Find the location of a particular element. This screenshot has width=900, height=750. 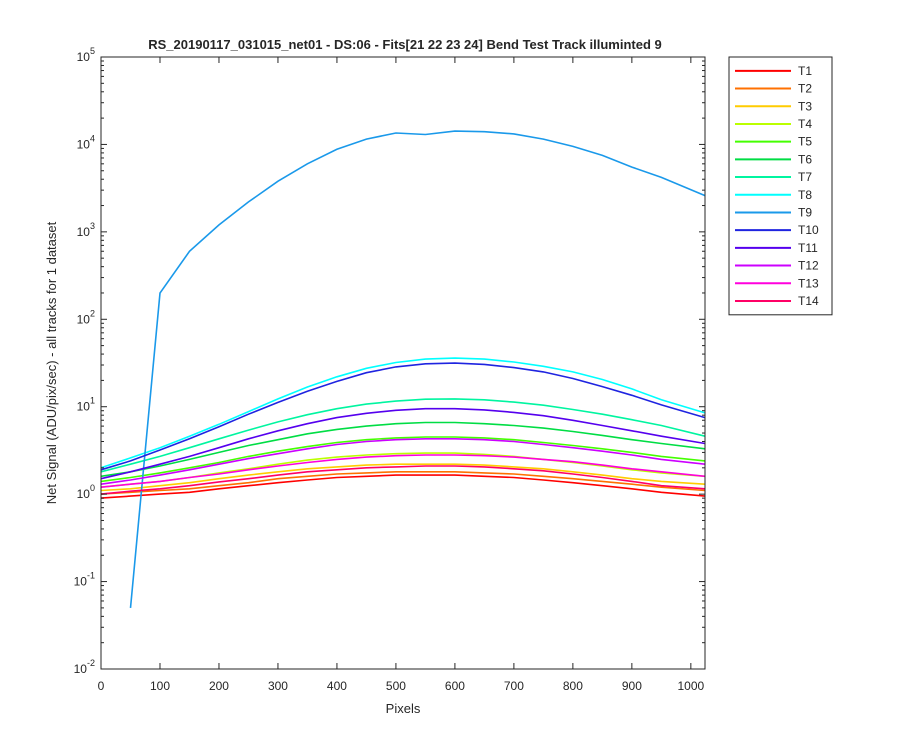

legend-label-t11: T11 is located at coordinates (808, 248).